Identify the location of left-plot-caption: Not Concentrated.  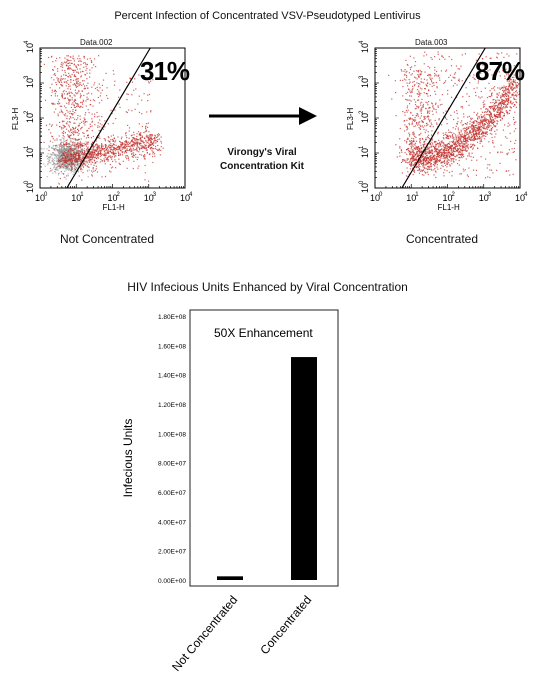
(107, 239).